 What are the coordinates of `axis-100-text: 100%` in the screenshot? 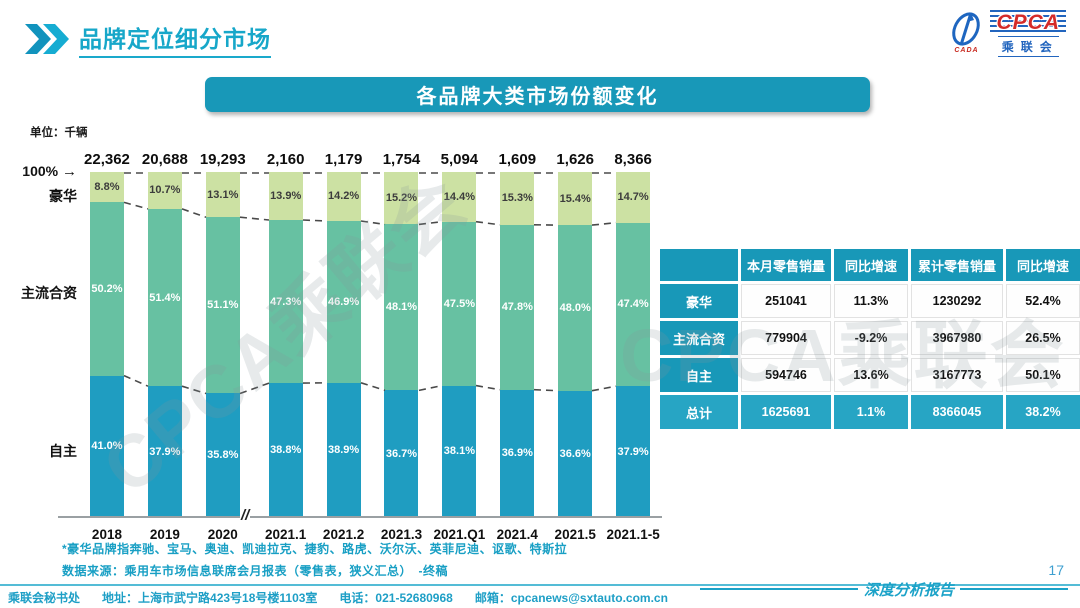 It's located at (40, 171).